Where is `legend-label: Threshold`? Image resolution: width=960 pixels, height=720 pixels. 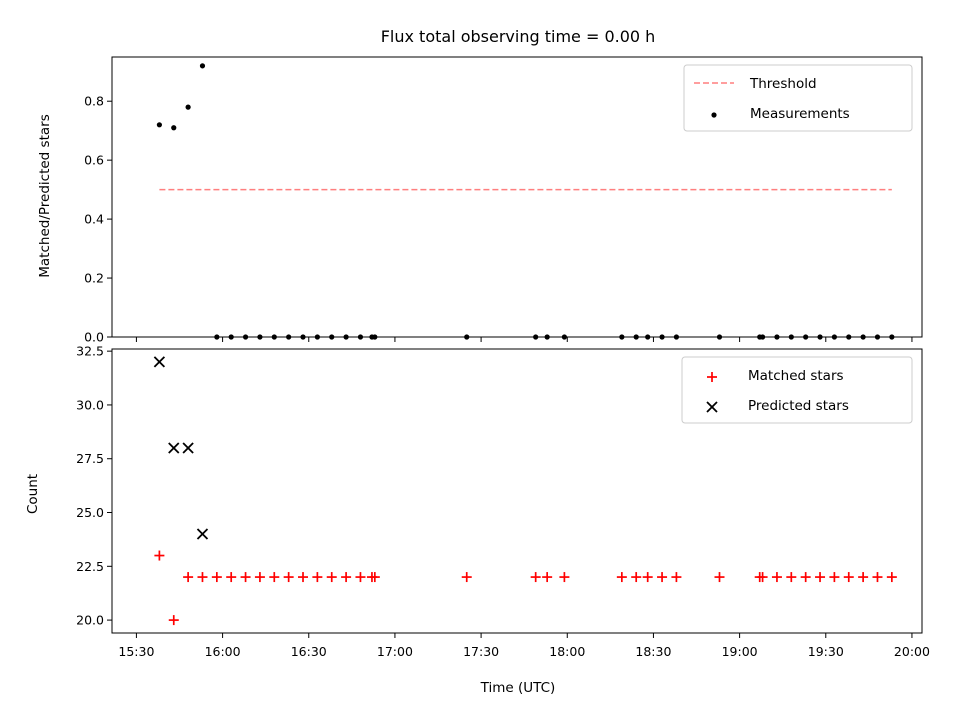 legend-label: Threshold is located at coordinates (783, 84).